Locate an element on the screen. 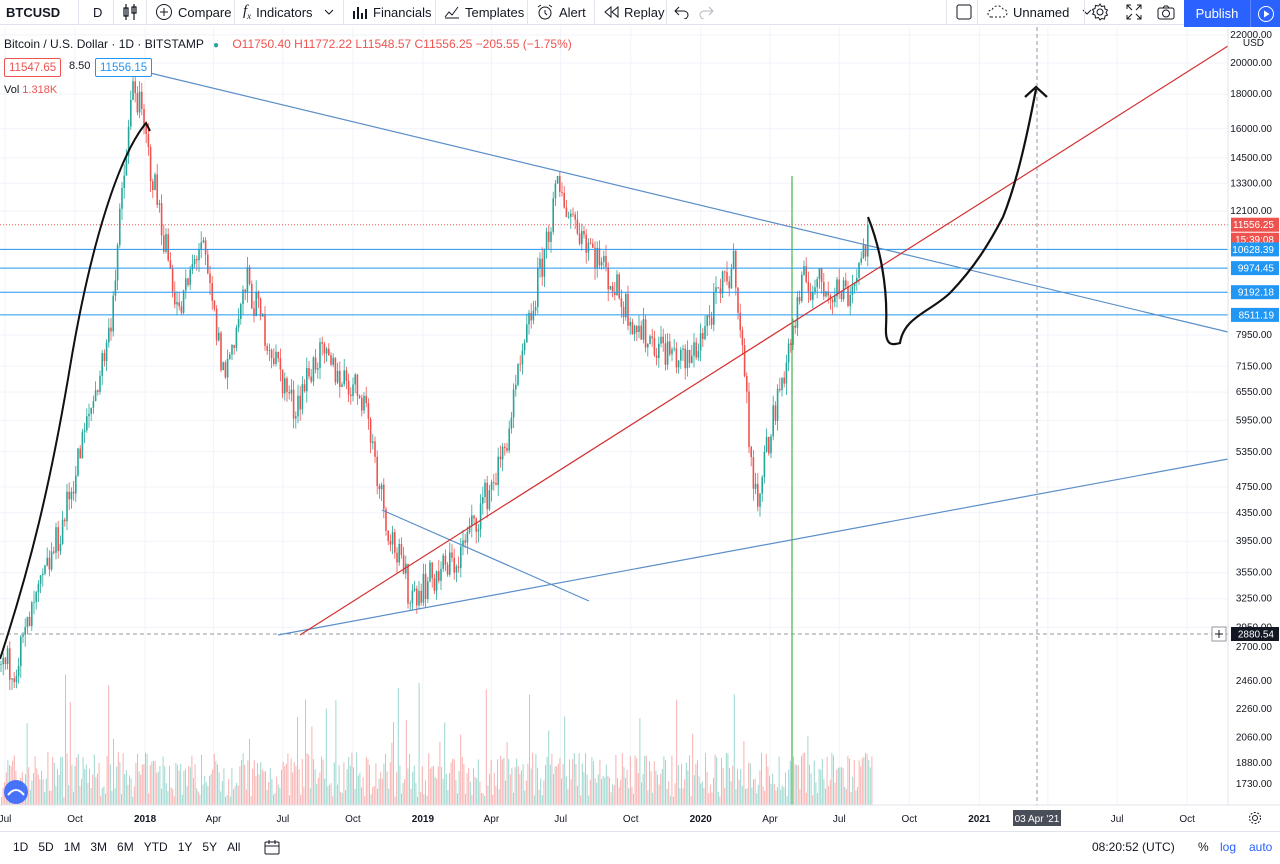  tradingview-logo-mark is located at coordinates (16, 792).